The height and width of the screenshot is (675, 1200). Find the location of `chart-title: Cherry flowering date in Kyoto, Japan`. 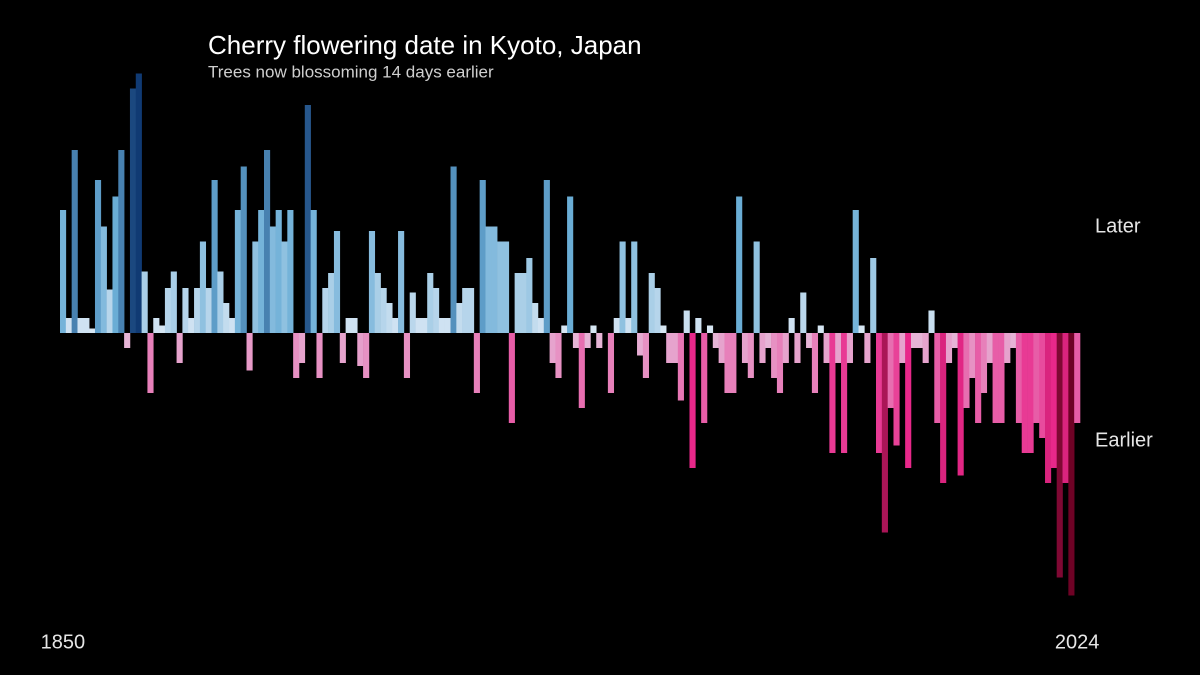

chart-title: Cherry flowering date in Kyoto, Japan is located at coordinates (425, 45).